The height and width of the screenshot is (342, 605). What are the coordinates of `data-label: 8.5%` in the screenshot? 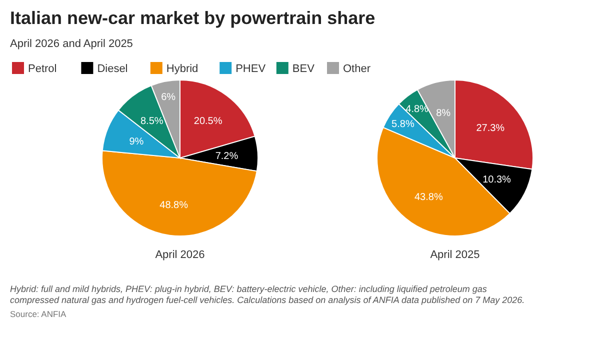 It's located at (152, 122).